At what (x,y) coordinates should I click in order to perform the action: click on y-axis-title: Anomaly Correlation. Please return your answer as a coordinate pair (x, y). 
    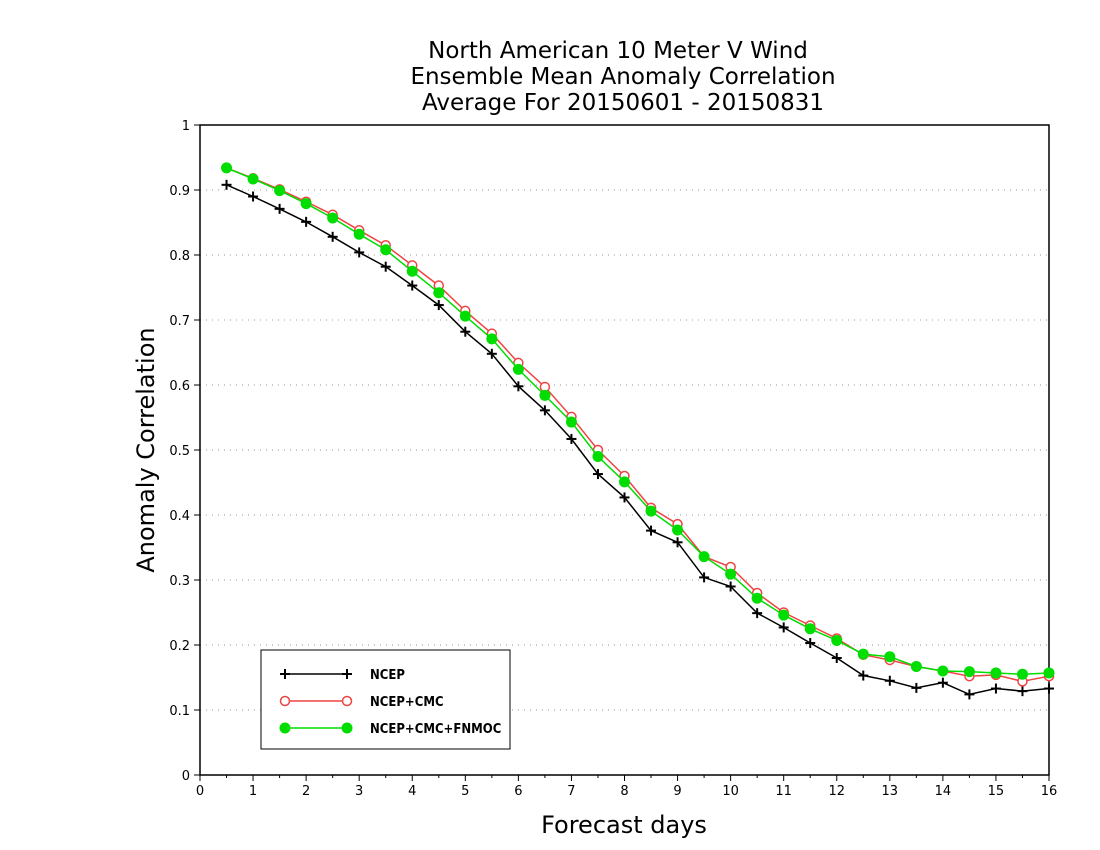
    Looking at the image, I should click on (146, 449).